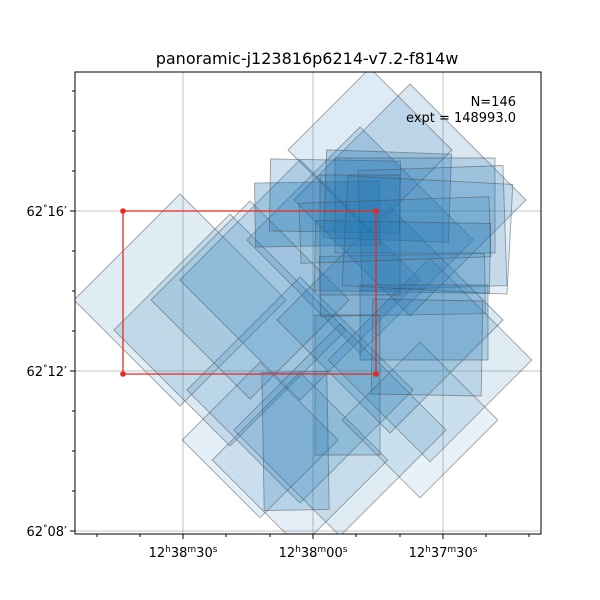  What do you see at coordinates (461, 118) in the screenshot?
I see `exposure-annotation: expt = 148993.0` at bounding box center [461, 118].